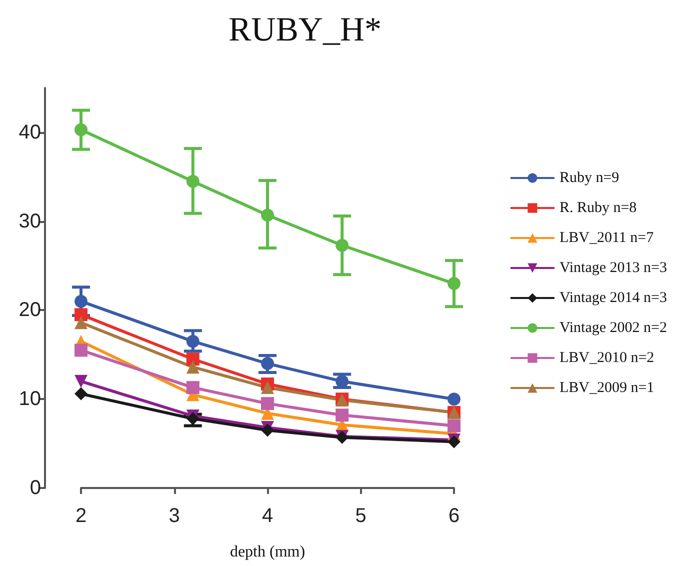 This screenshot has height=566, width=682. I want to click on chart-title: RUBY_H*, so click(305, 30).